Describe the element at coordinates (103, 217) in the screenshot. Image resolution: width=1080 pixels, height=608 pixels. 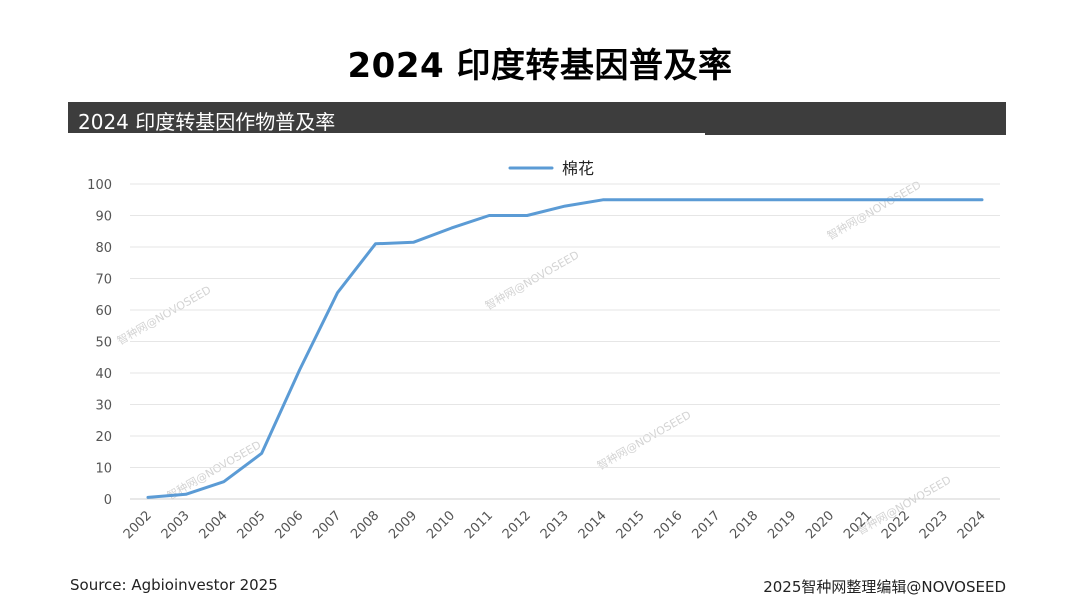
I see `y-tick-label: 90` at that location.